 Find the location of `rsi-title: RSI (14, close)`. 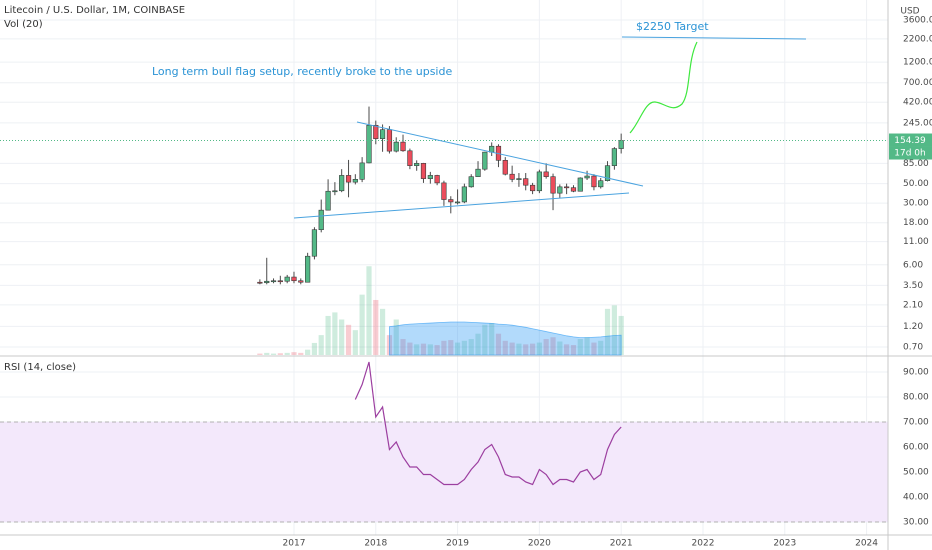

rsi-title: RSI (14, close) is located at coordinates (40, 367).